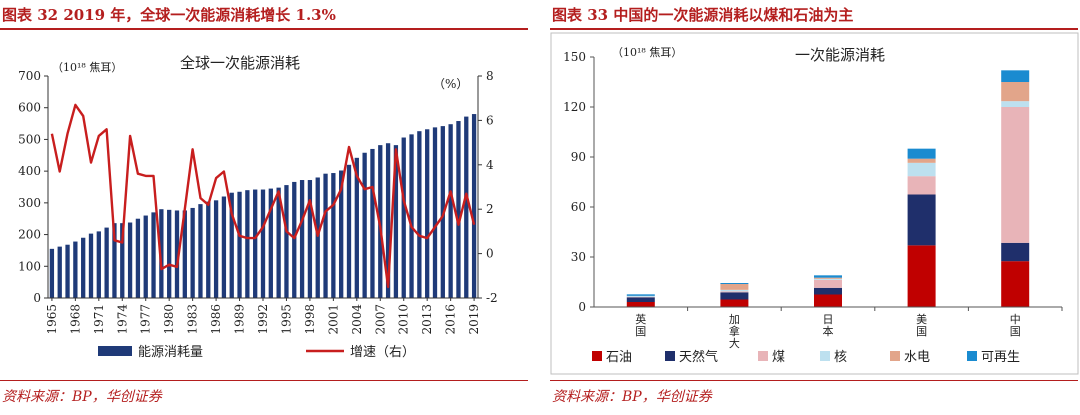 The height and width of the screenshot is (415, 1080). What do you see at coordinates (169, 15) in the screenshot?
I see `figure-32-title: 图表 32 2019 年，全球一次能源消耗增长 1.3%` at bounding box center [169, 15].